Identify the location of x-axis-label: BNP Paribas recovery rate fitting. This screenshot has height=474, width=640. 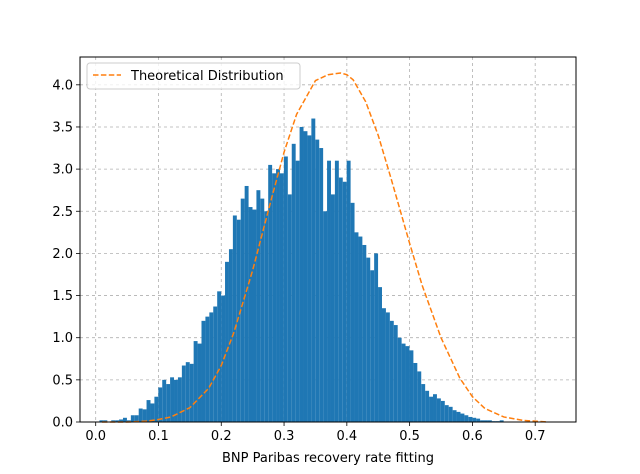
(328, 458).